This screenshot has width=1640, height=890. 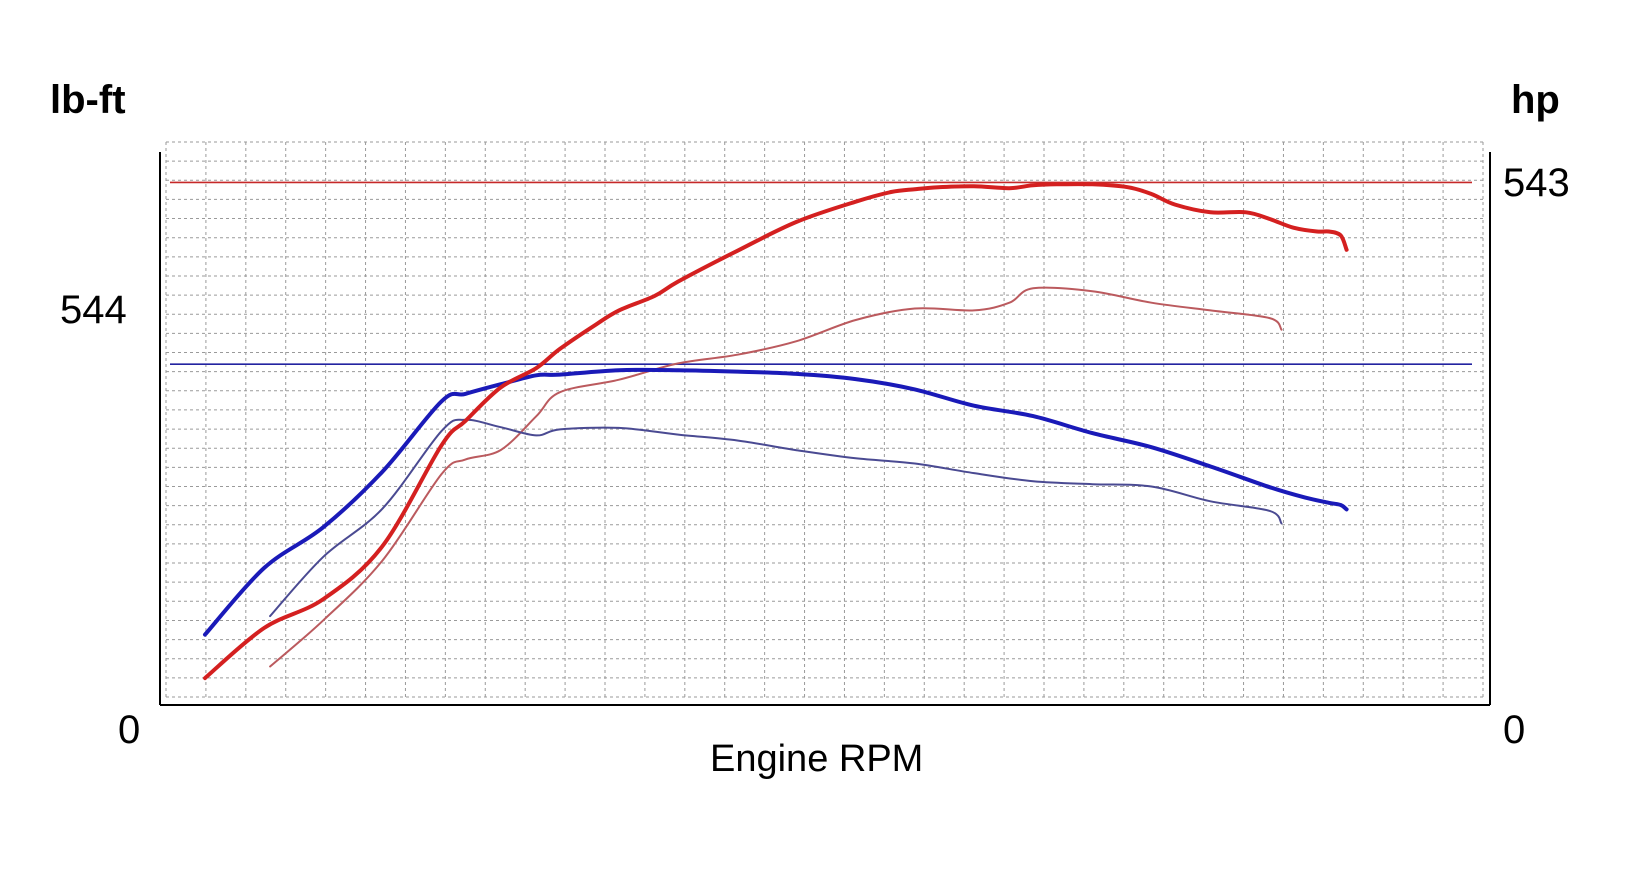 I want to click on right-tick-top: 543, so click(x=1536, y=183).